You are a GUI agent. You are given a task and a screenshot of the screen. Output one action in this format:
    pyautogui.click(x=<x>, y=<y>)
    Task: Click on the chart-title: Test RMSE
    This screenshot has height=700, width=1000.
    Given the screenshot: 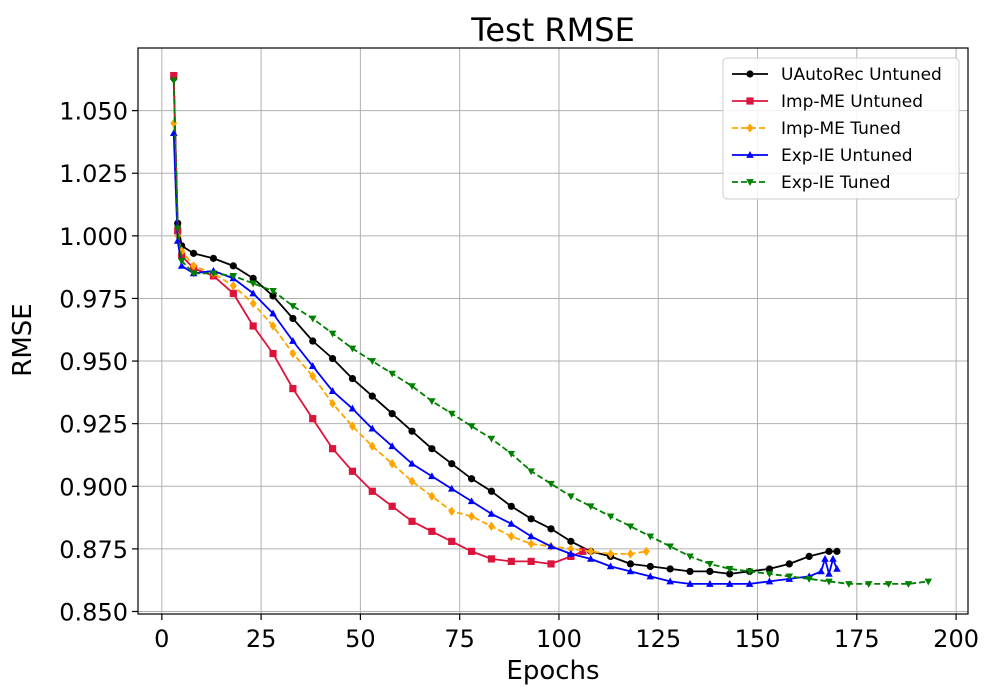 What is the action you would take?
    pyautogui.click(x=552, y=30)
    